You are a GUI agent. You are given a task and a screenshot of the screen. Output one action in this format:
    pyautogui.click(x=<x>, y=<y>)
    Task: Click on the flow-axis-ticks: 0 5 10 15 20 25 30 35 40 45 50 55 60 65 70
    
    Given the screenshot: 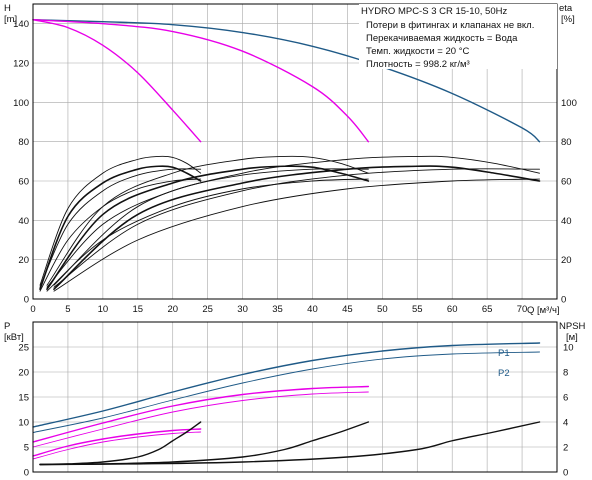 What is the action you would take?
    pyautogui.click(x=278, y=309)
    